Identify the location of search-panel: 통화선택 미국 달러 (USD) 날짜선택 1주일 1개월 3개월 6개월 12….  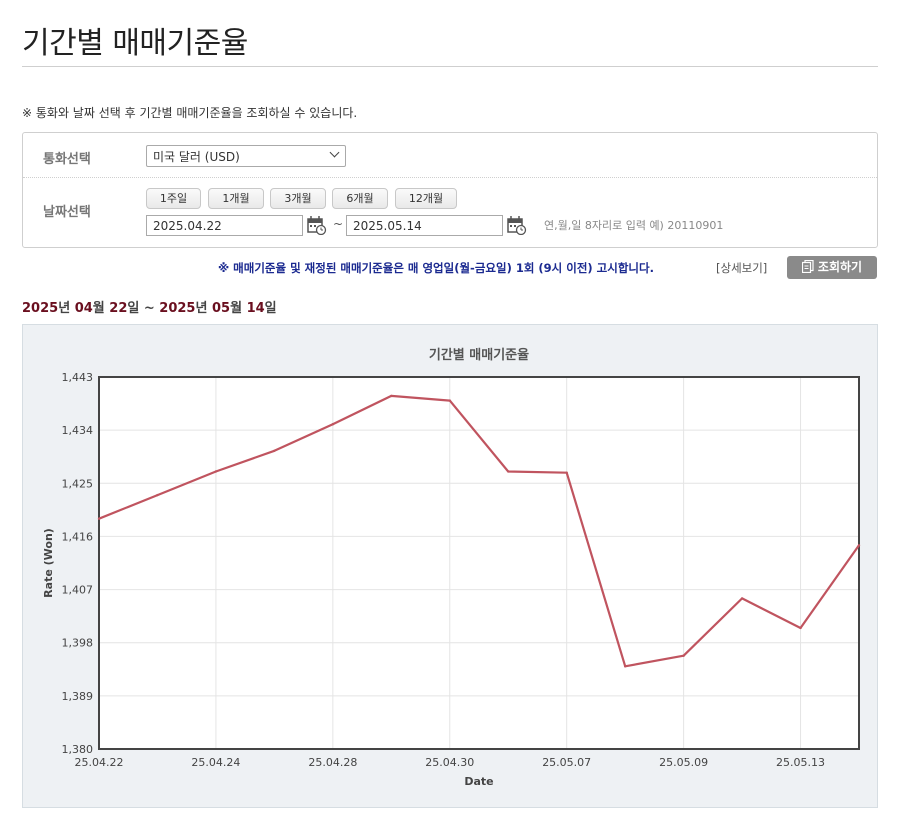
(450, 190).